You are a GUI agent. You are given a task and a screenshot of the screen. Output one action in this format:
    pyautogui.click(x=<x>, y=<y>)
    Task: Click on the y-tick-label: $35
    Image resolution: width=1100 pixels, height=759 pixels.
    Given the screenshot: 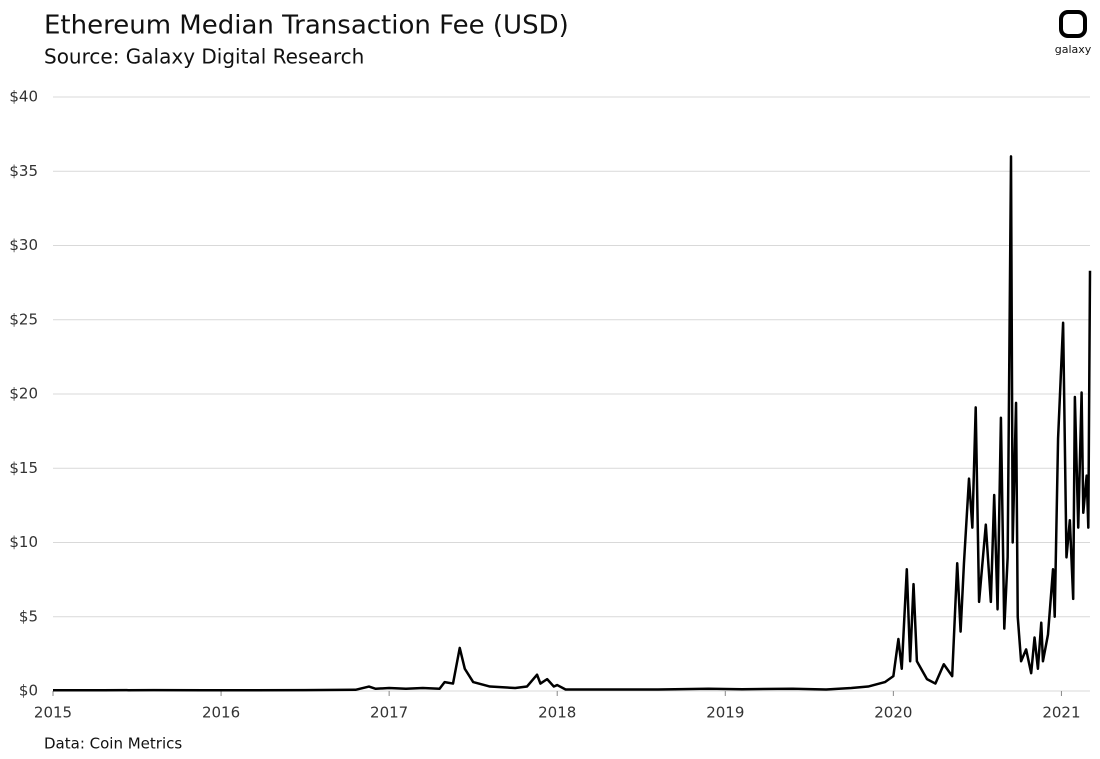 What is the action you would take?
    pyautogui.click(x=23, y=171)
    